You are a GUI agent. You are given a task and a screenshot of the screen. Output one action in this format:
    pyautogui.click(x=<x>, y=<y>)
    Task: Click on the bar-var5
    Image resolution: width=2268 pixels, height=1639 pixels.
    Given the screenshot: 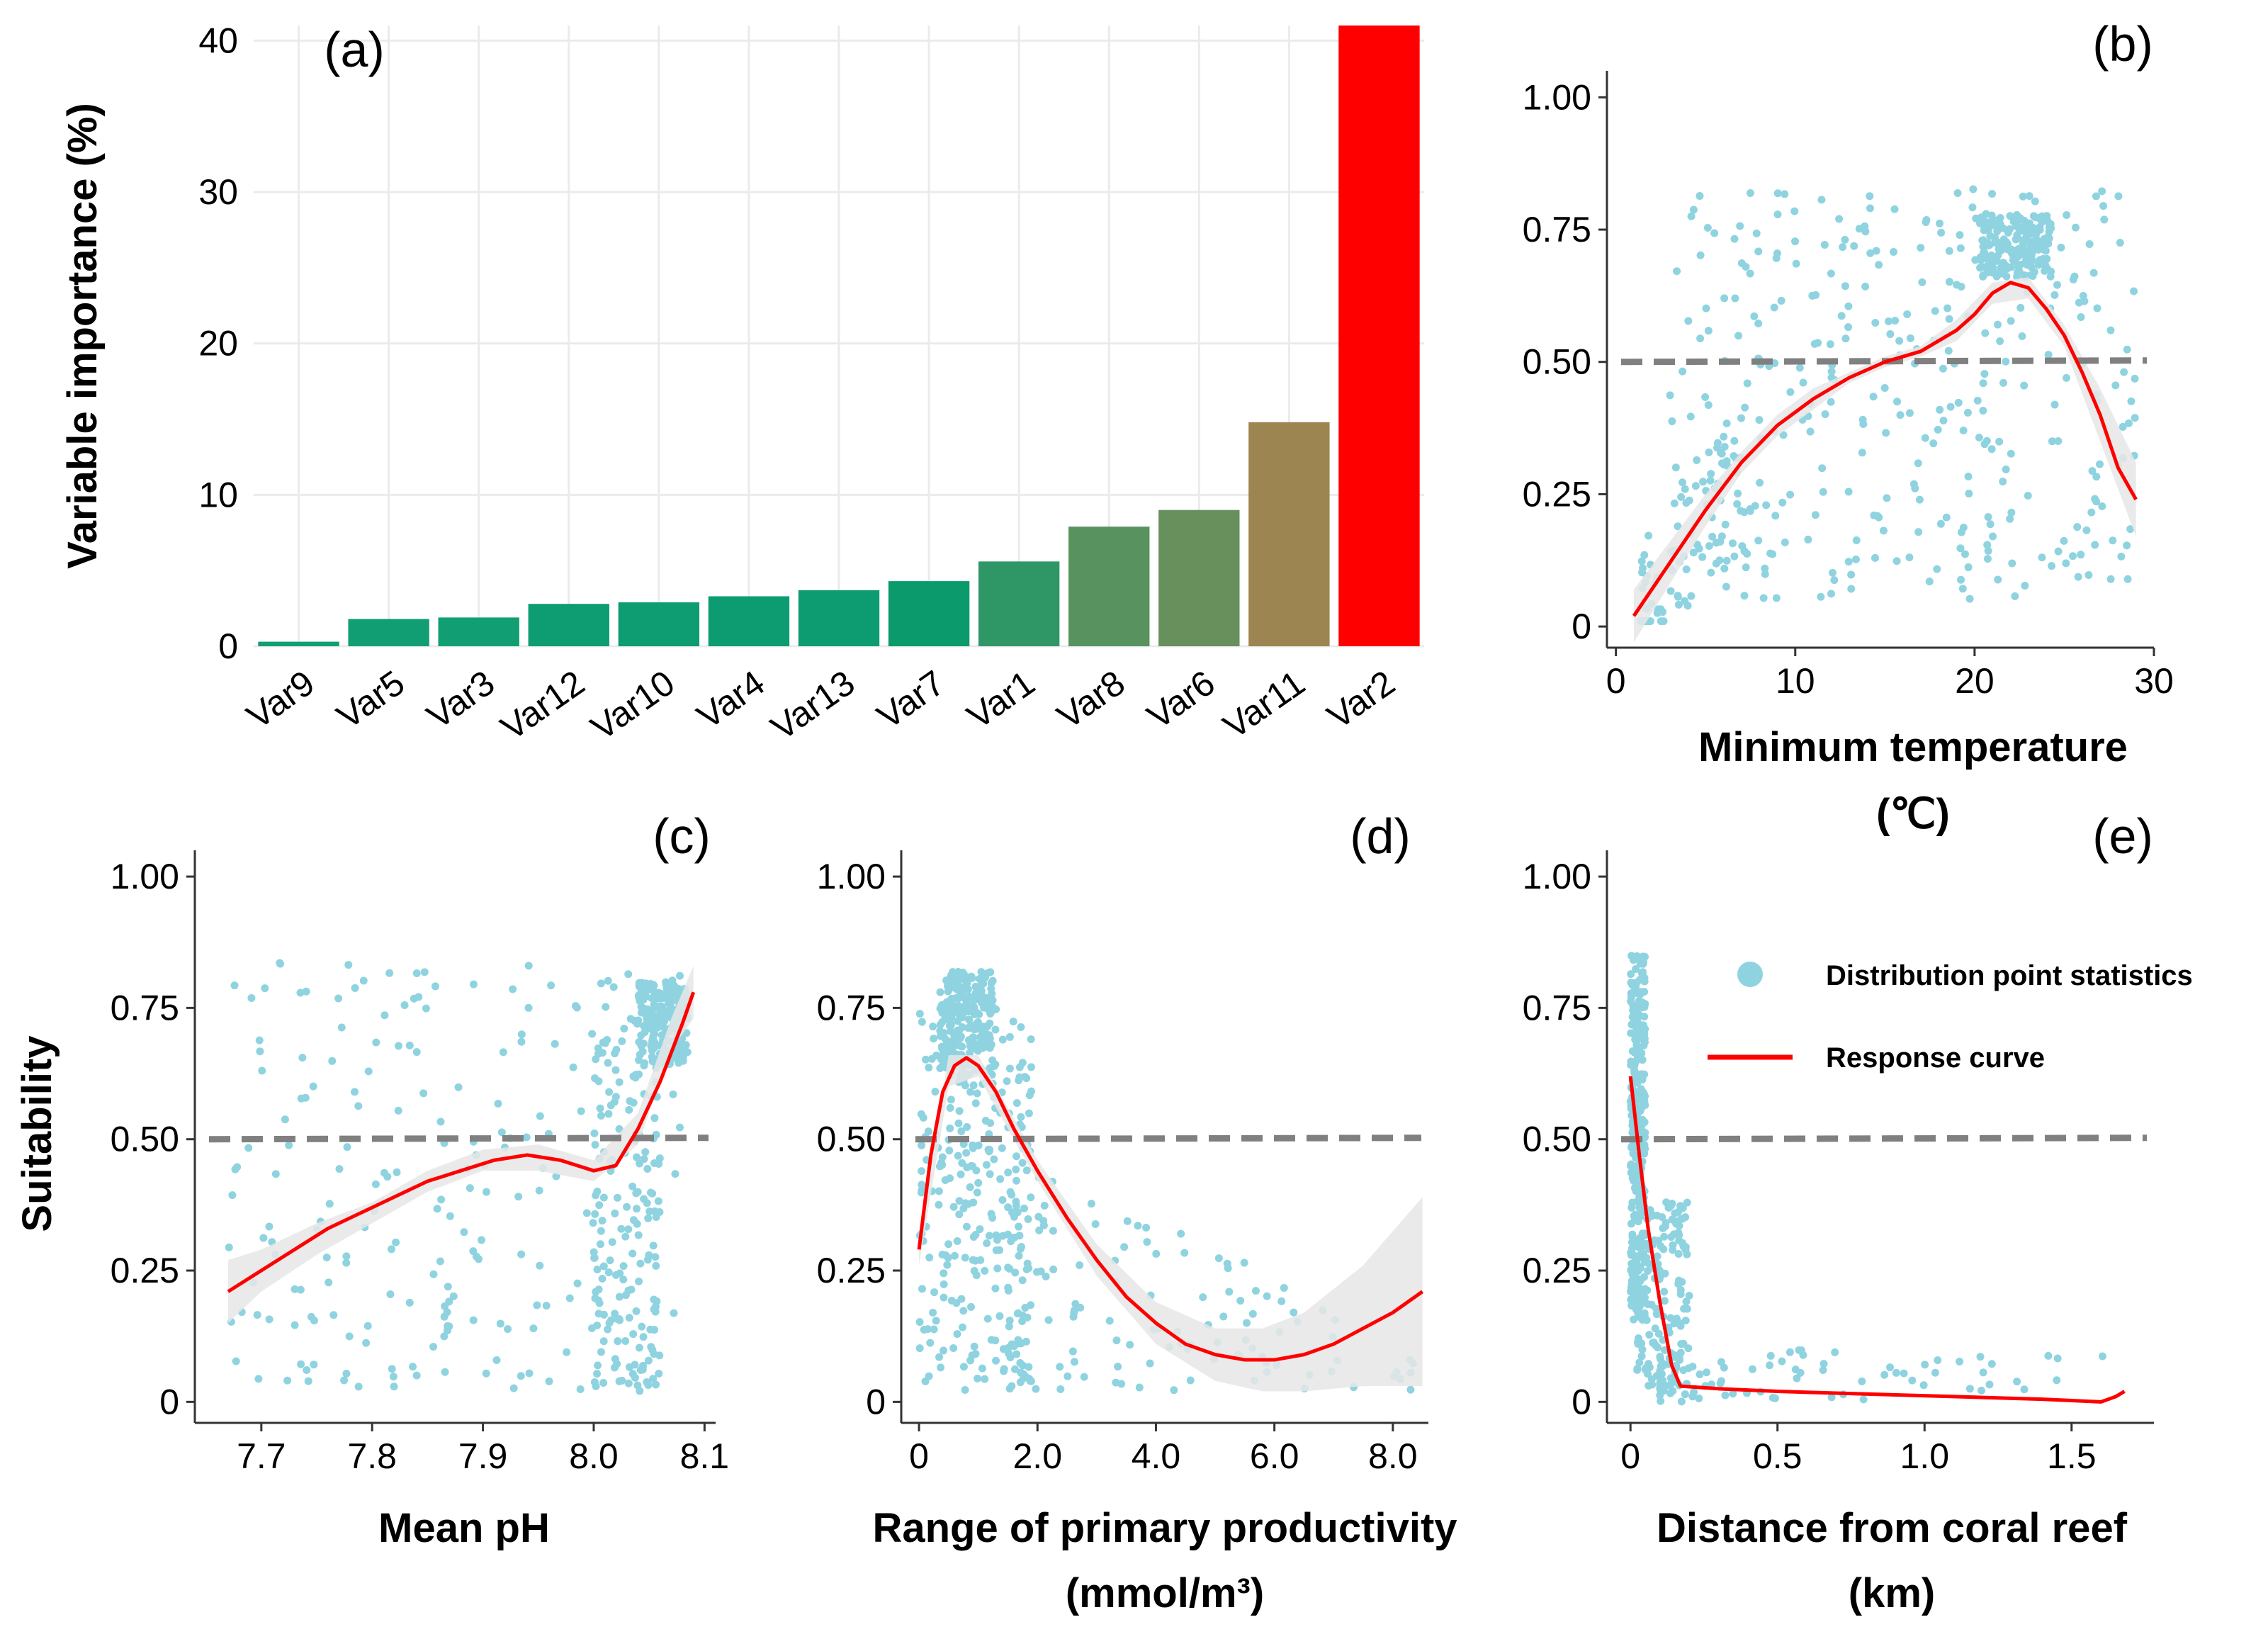 What is the action you would take?
    pyautogui.click(x=388, y=632)
    